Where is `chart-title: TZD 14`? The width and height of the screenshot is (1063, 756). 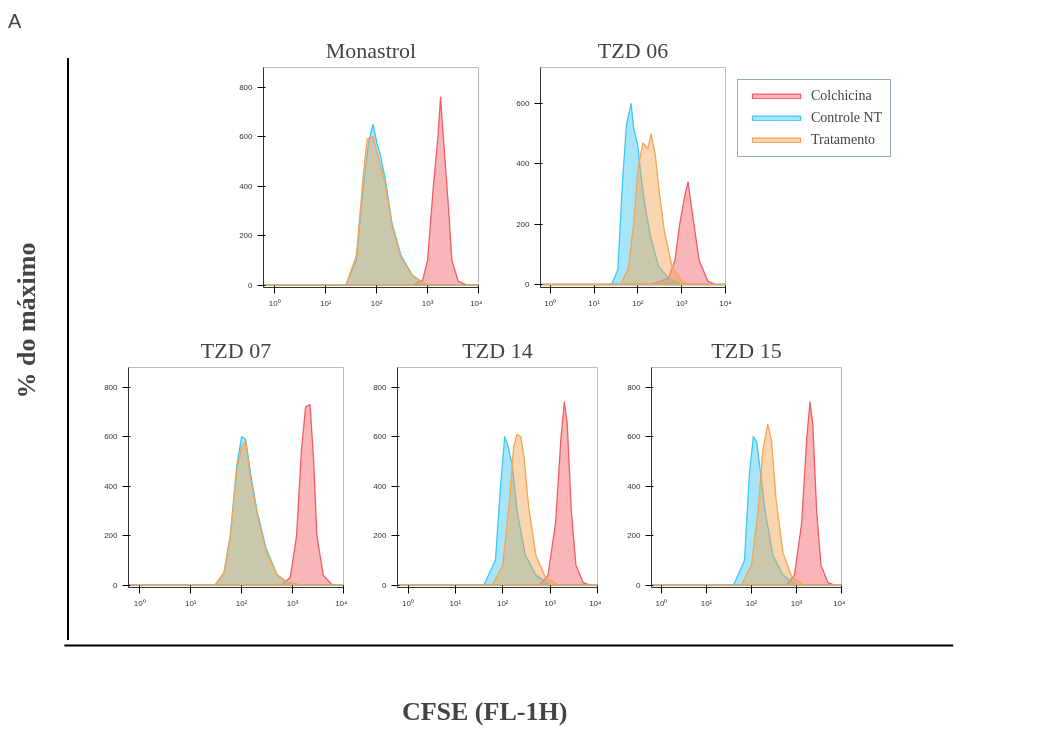
chart-title: TZD 14 is located at coordinates (497, 350).